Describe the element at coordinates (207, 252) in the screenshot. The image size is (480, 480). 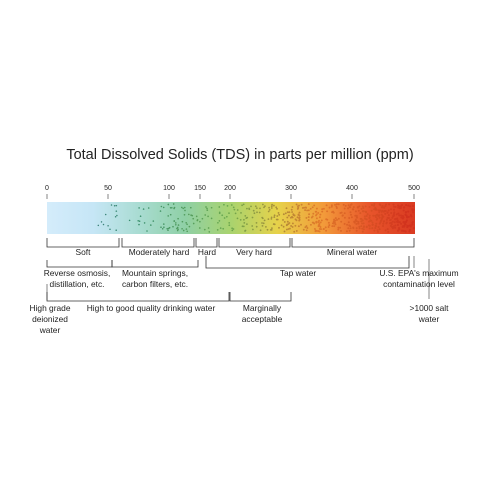
I see `hard-label: Hard` at that location.